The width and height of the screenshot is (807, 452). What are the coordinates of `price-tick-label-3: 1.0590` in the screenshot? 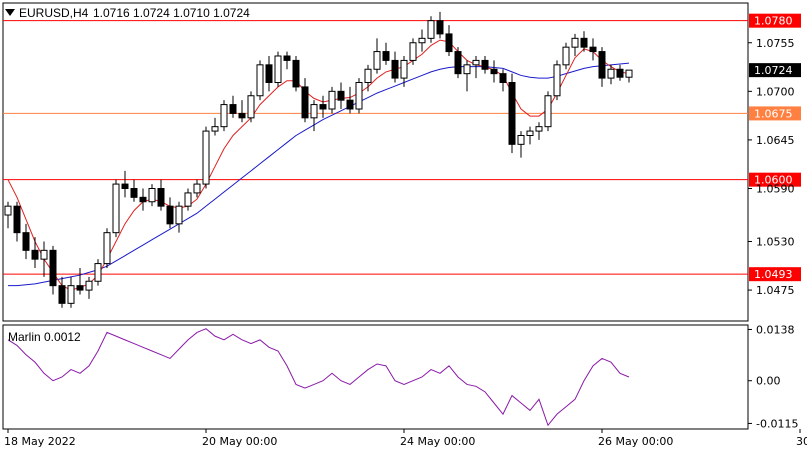 It's located at (775, 189).